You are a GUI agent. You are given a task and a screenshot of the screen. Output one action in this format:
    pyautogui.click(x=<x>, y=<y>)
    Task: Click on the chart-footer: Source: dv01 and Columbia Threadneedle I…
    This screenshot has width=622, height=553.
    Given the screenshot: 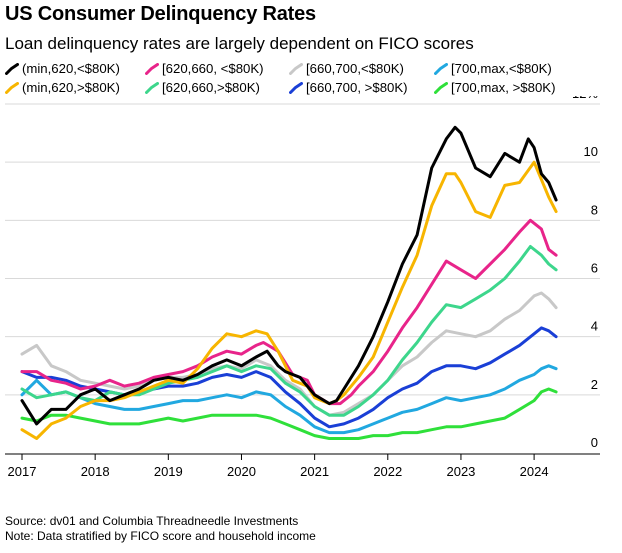 What is the action you would take?
    pyautogui.click(x=160, y=528)
    